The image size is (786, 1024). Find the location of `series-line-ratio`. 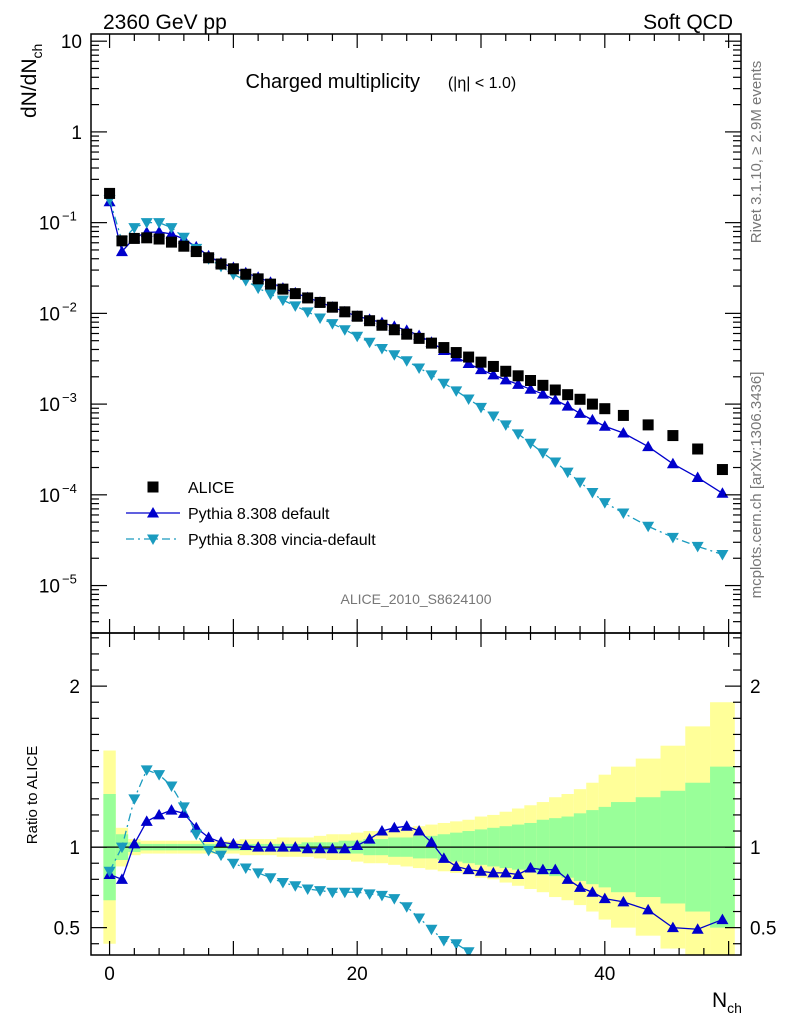

series-line-ratio is located at coordinates (416, 869).